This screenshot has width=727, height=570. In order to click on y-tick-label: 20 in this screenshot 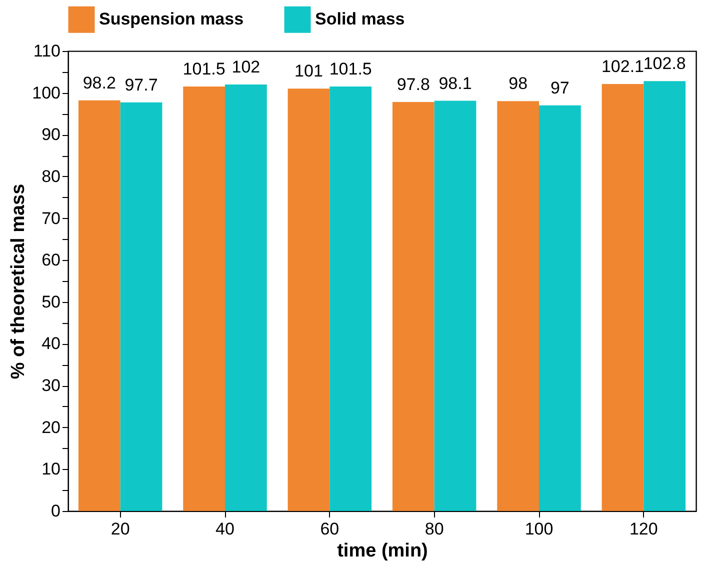, I will do `click(51, 427)`.